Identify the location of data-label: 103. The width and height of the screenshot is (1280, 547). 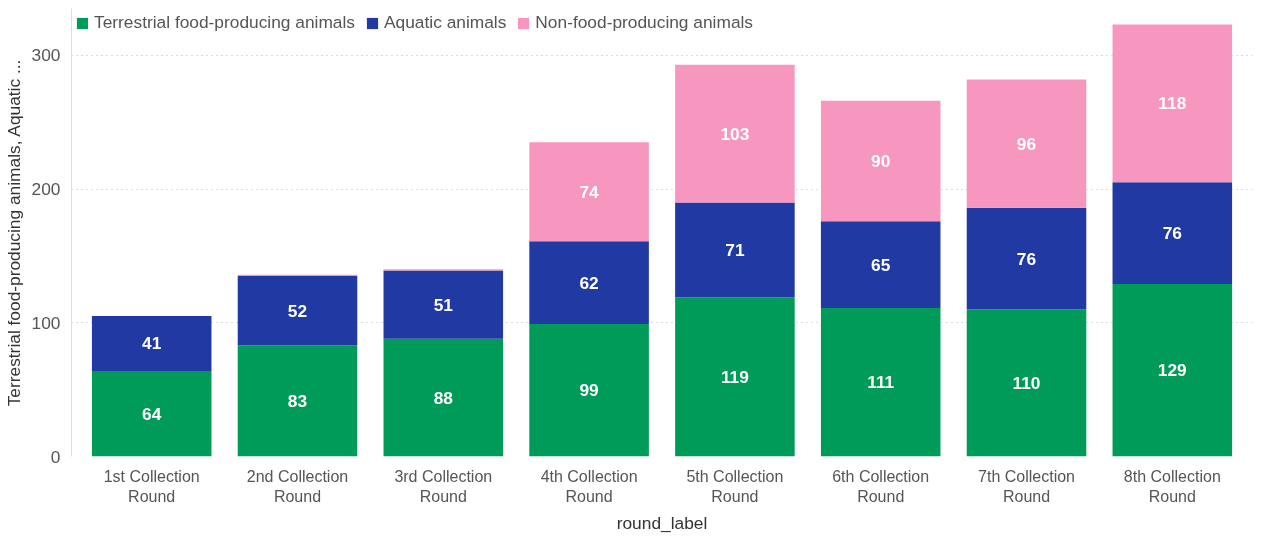
(735, 133).